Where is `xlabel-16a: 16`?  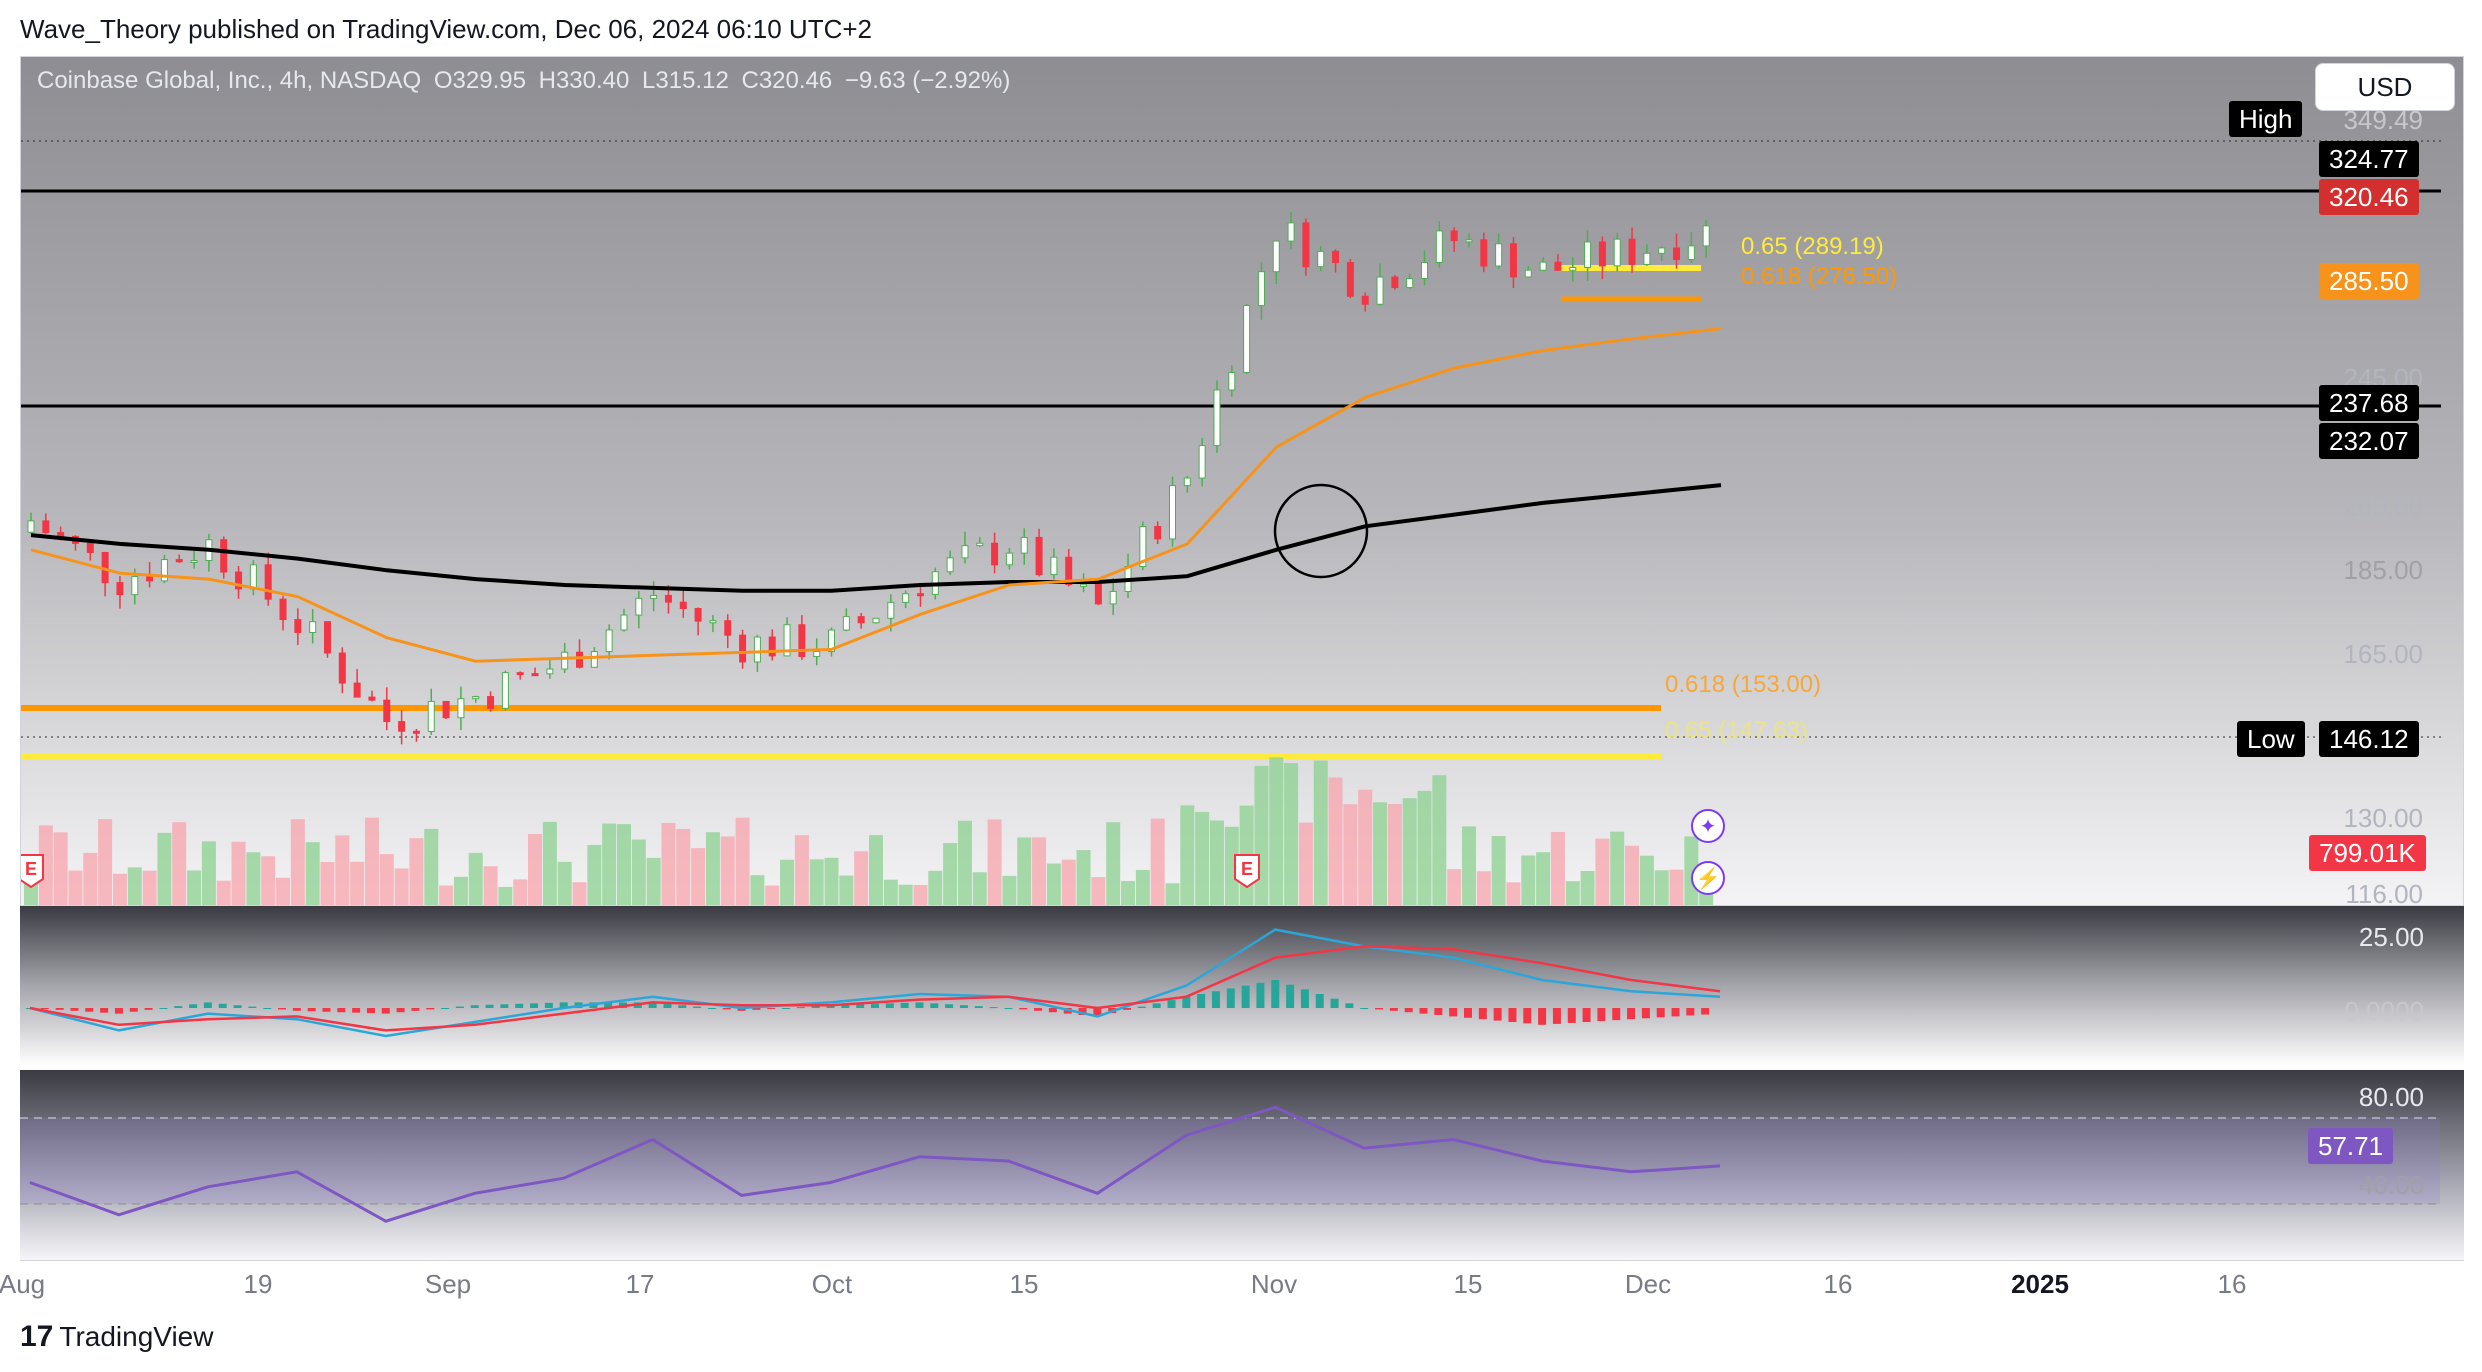 xlabel-16a: 16 is located at coordinates (1838, 1284).